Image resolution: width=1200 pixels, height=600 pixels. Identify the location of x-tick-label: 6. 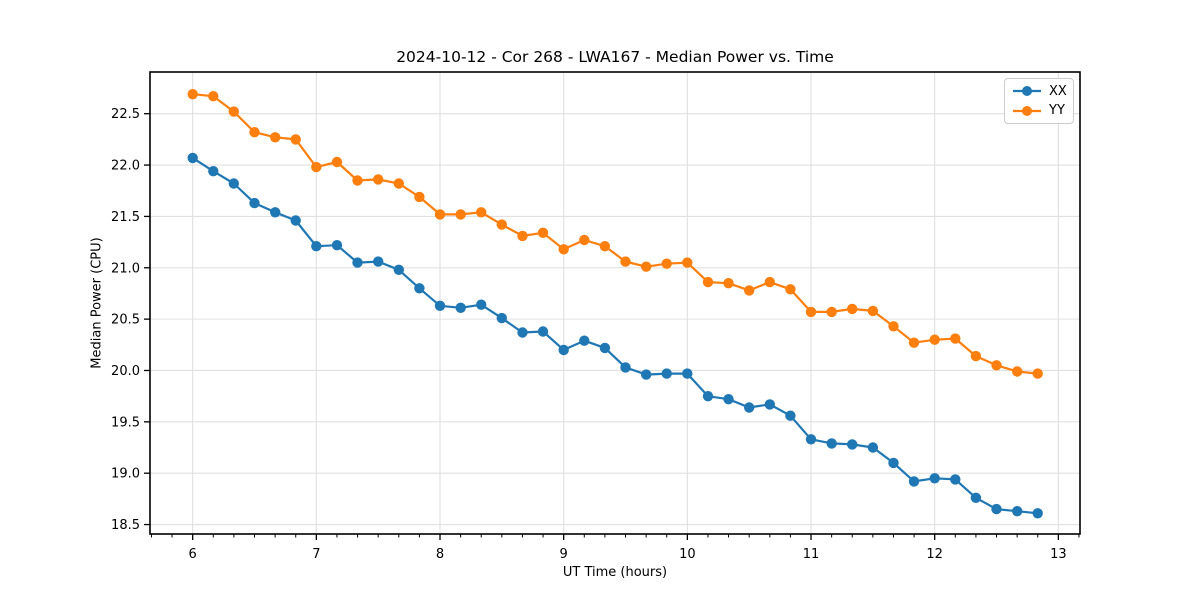
(193, 554).